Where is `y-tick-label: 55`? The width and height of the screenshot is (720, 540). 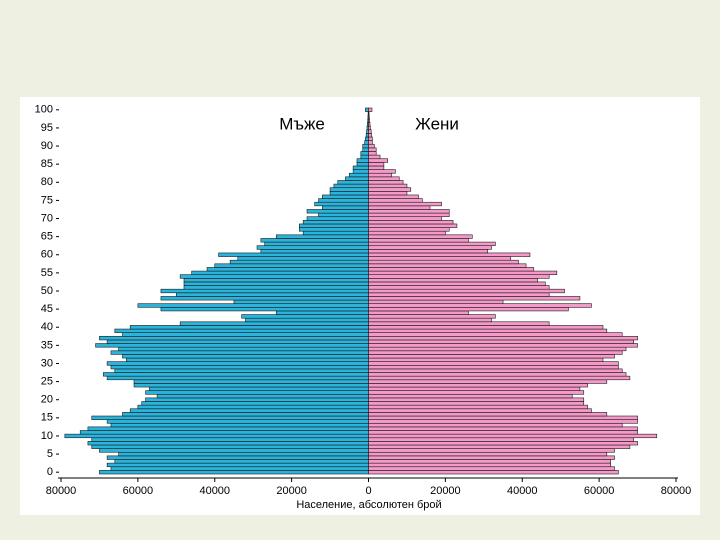
y-tick-label: 55 is located at coordinates (47, 273).